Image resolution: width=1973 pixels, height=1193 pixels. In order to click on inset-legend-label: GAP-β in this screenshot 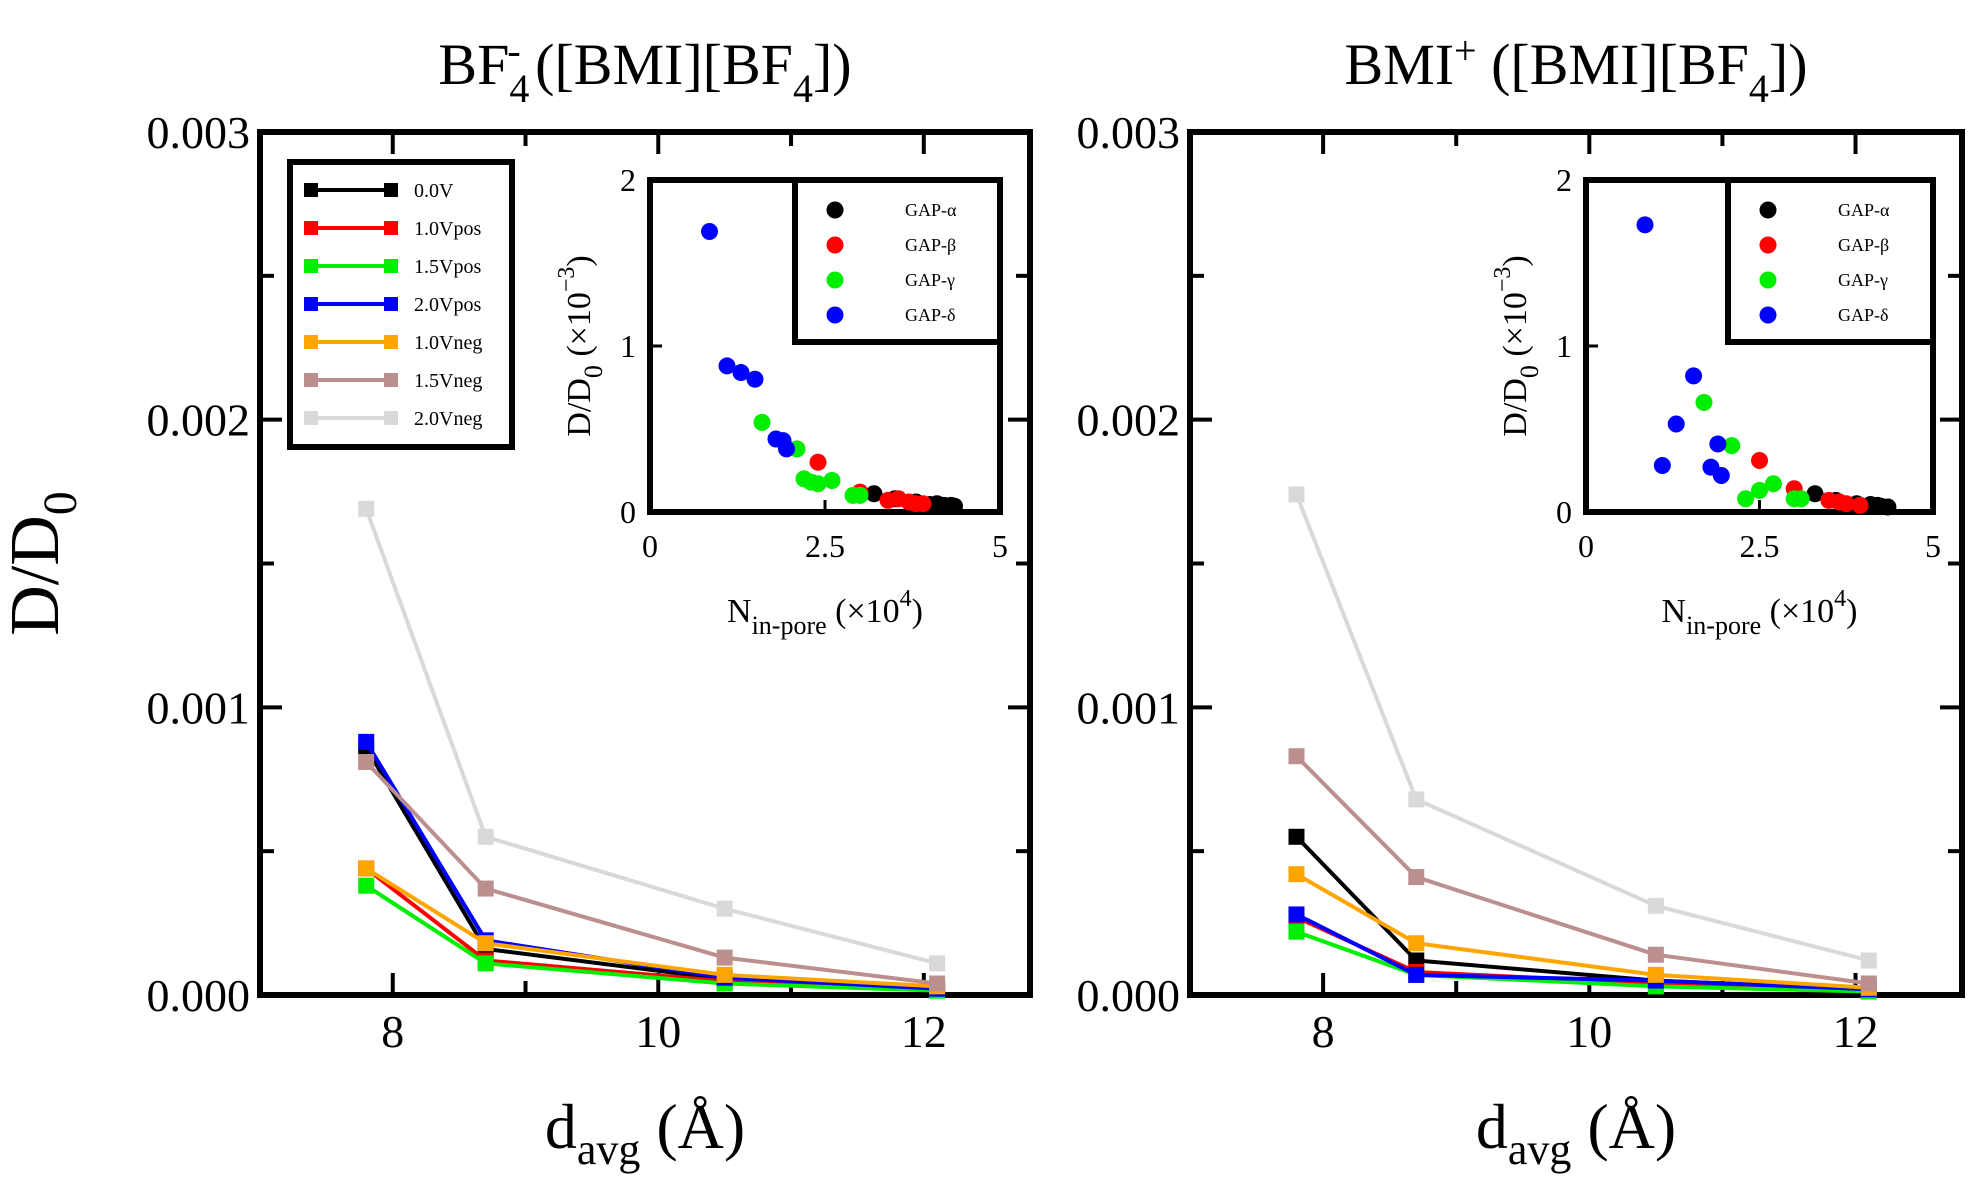, I will do `click(1863, 245)`.